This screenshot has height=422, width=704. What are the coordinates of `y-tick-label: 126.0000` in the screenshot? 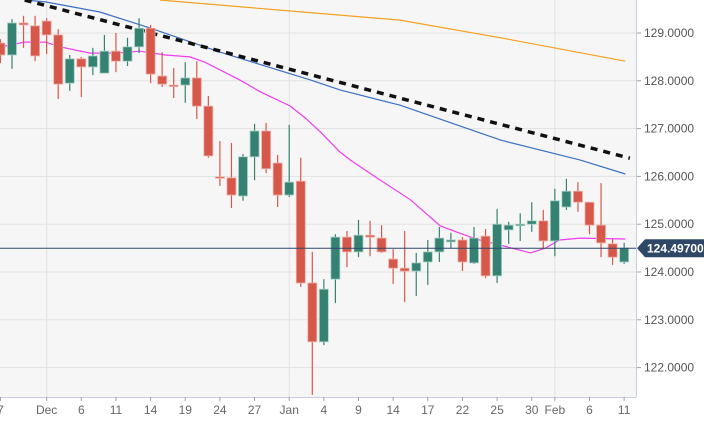 It's located at (669, 176).